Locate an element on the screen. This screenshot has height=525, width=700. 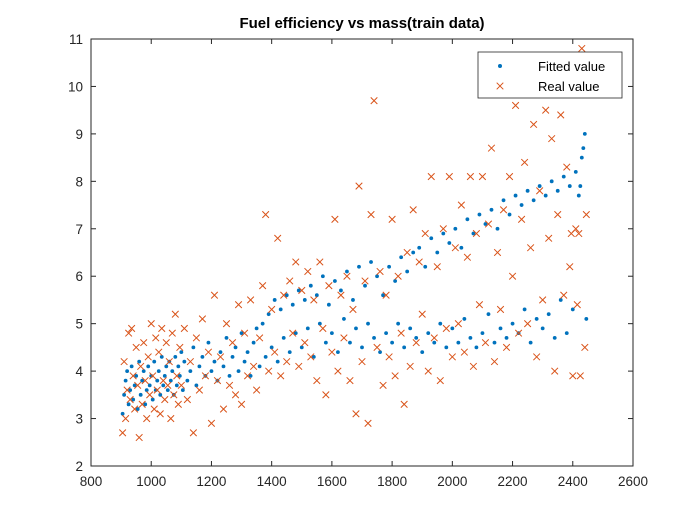
x-tick-label: 2000 is located at coordinates (452, 481).